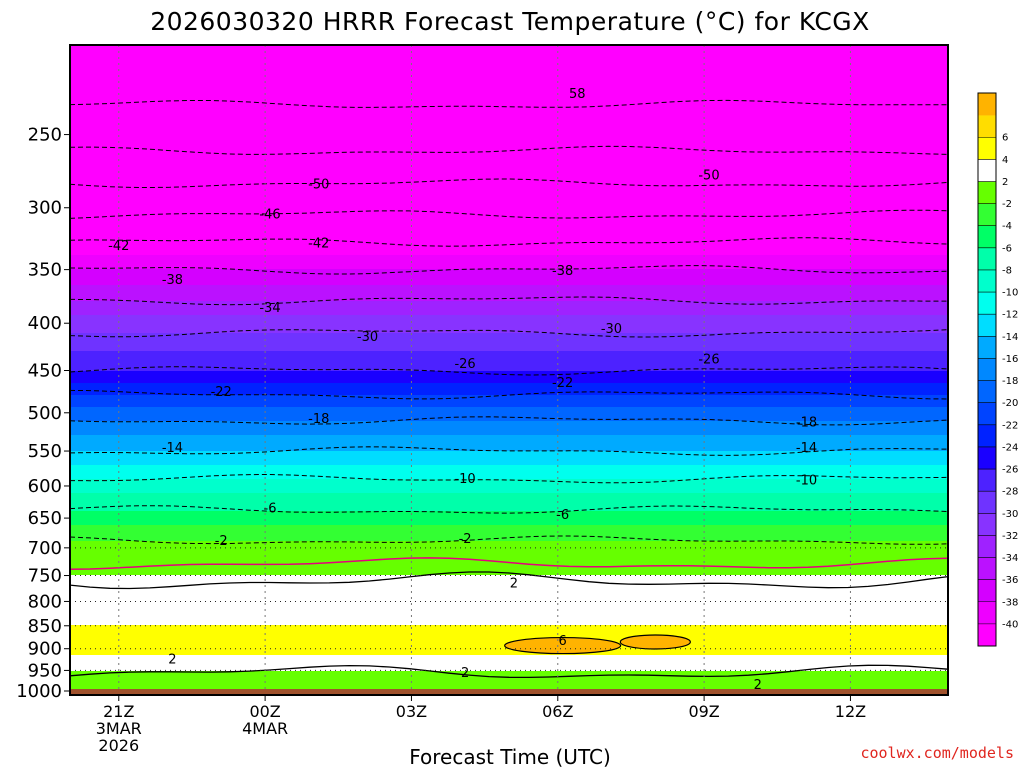 This screenshot has width=1024, height=768. I want to click on warm-pocket-contour, so click(563, 645).